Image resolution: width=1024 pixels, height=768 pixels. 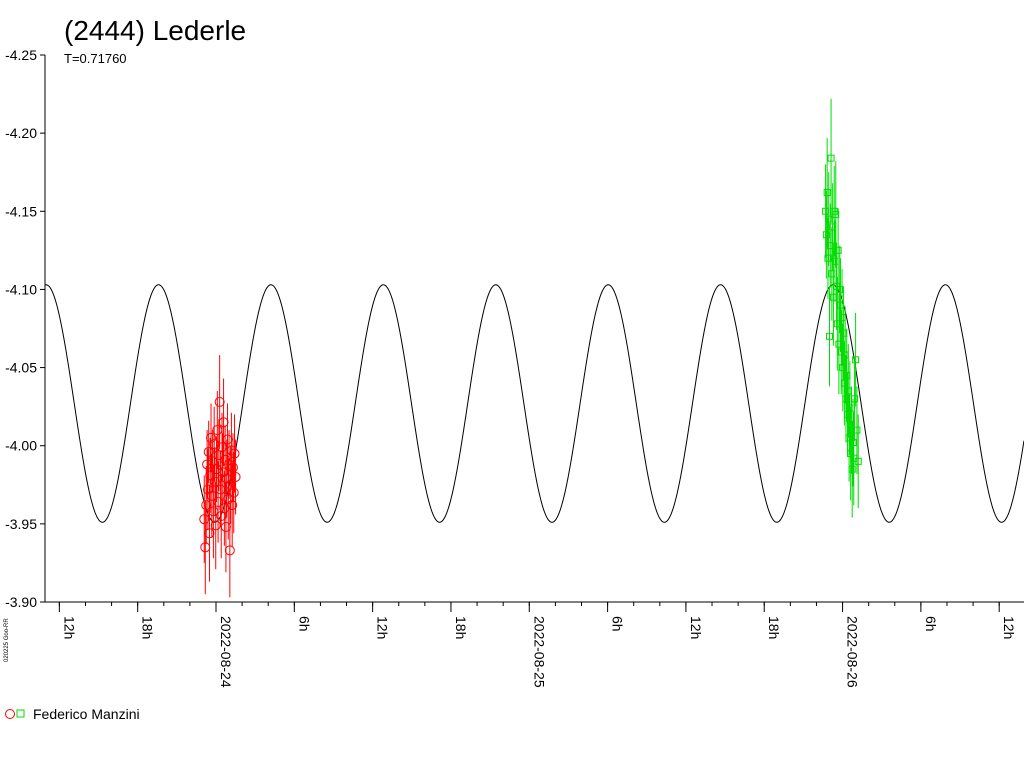 I want to click on y-tick-label: -4.10, so click(x=21, y=289).